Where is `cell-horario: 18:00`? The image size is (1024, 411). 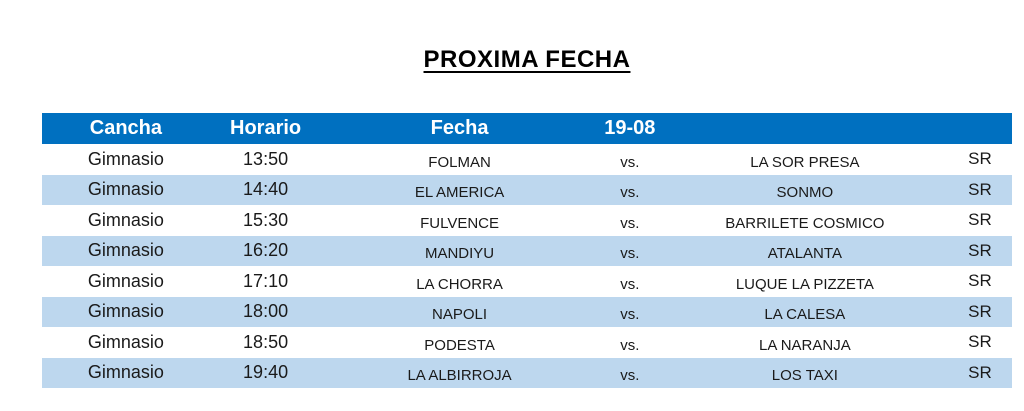 cell-horario: 18:00 is located at coordinates (266, 311).